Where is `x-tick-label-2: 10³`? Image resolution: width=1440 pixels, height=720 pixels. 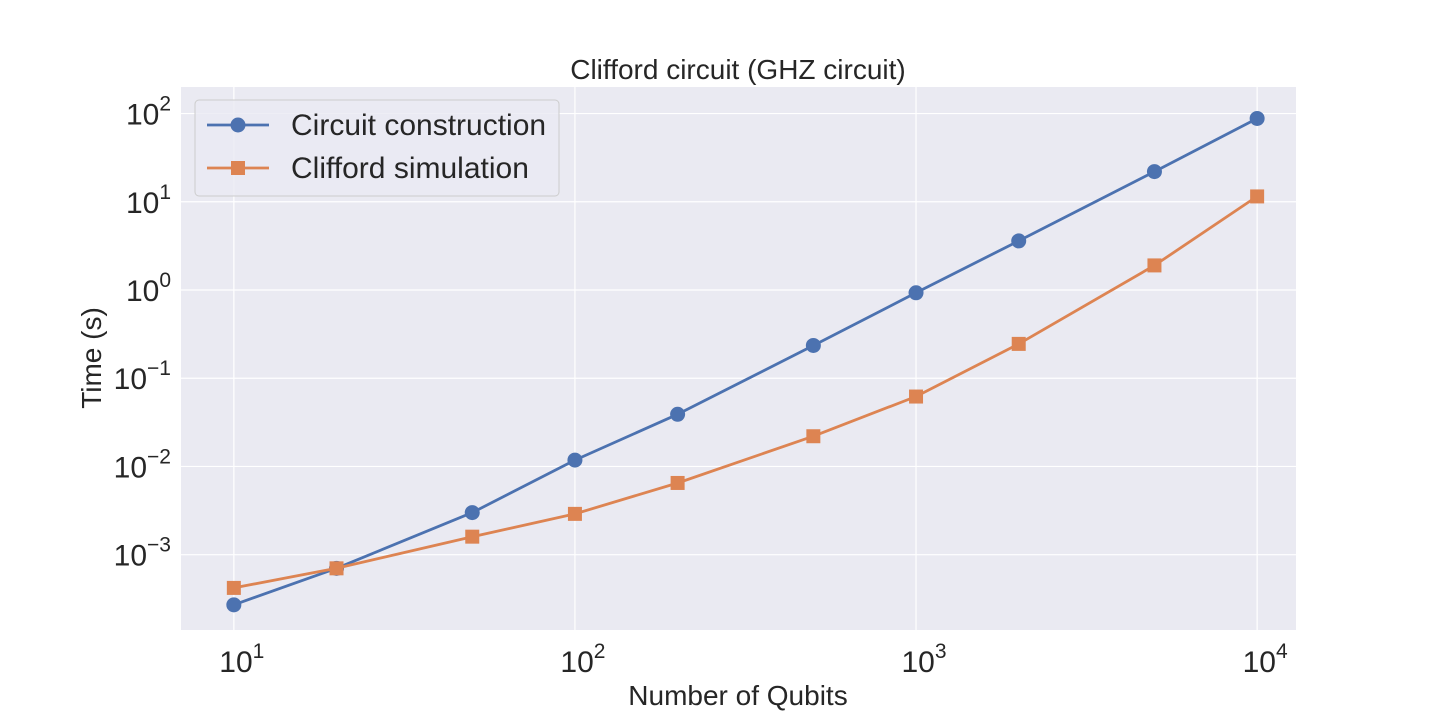 x-tick-label-2: 10³ is located at coordinates (924, 659).